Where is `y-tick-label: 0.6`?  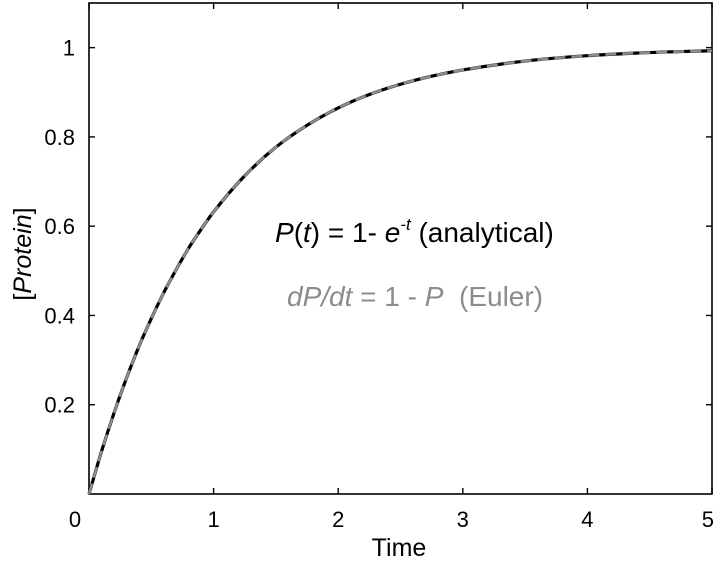 y-tick-label: 0.6 is located at coordinates (59, 226).